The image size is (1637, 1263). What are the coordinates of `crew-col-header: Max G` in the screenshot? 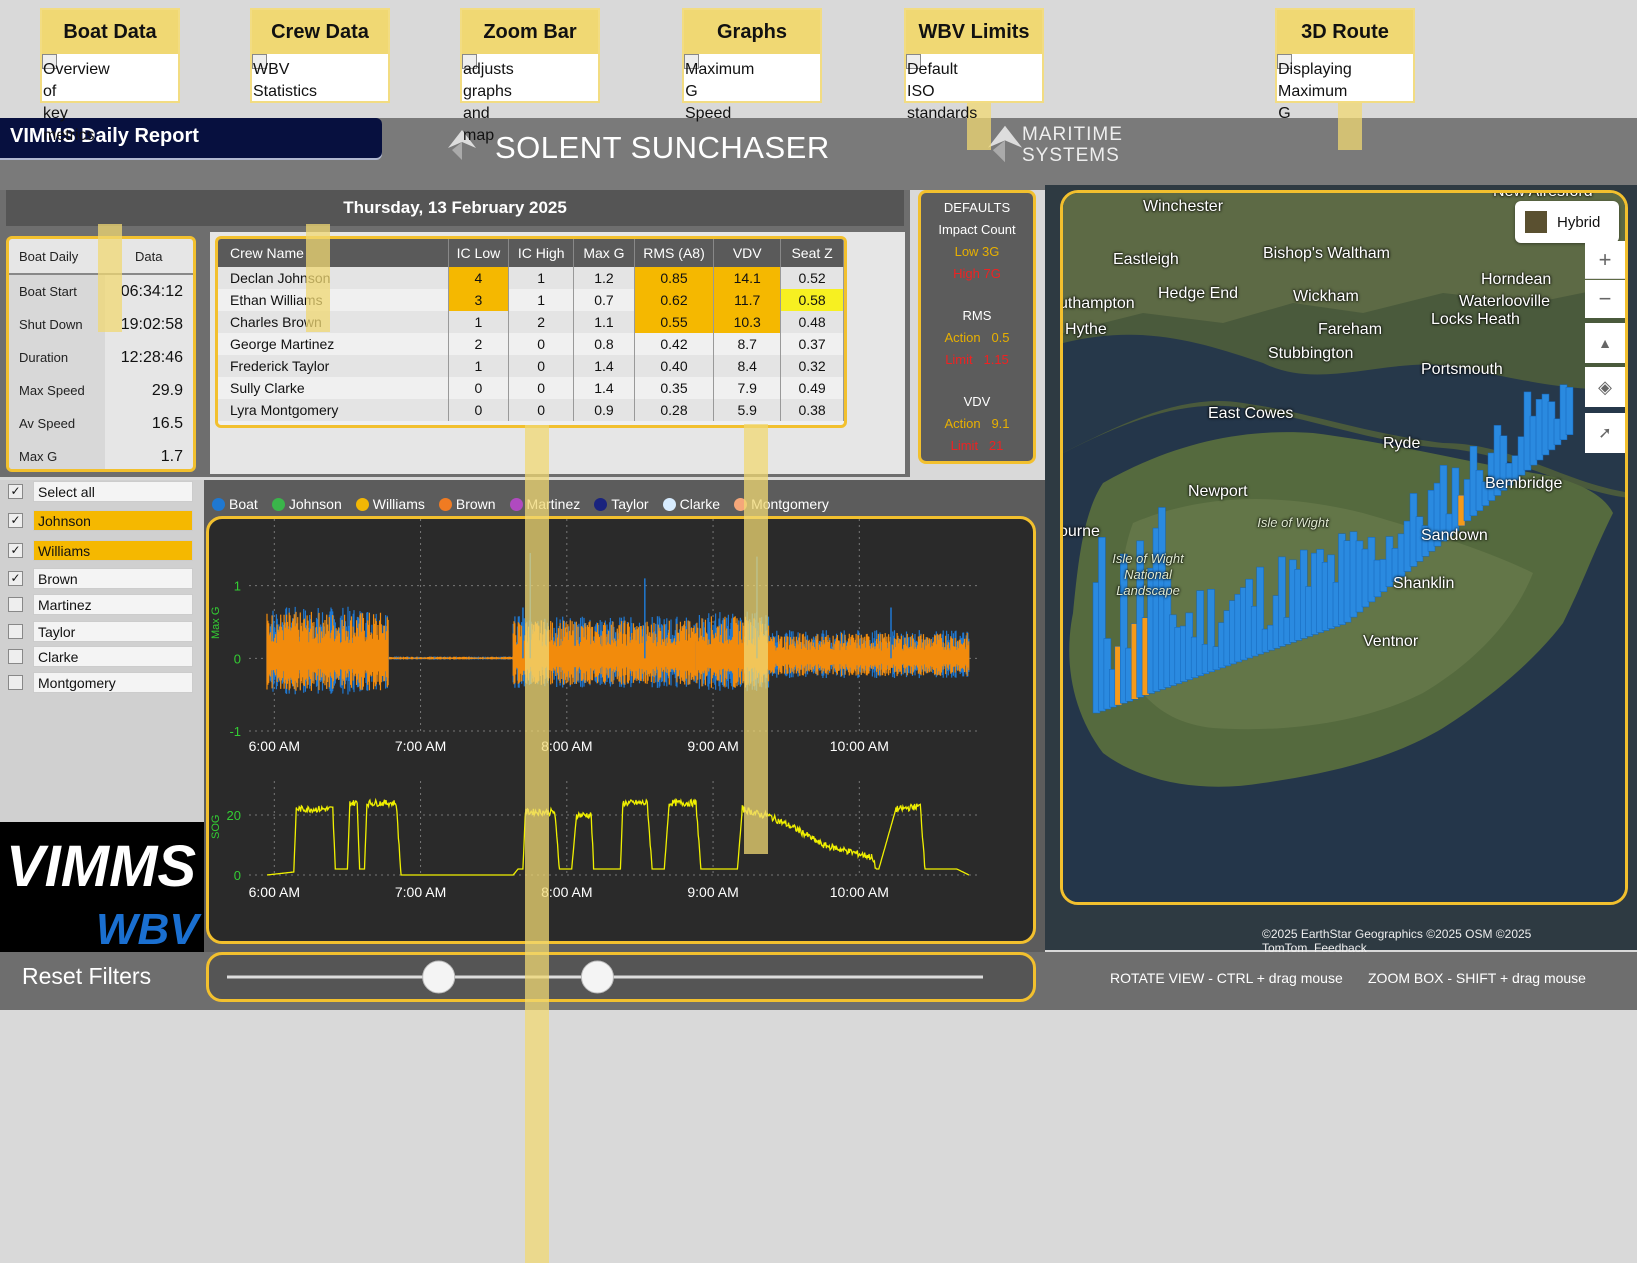 It's located at (604, 253).